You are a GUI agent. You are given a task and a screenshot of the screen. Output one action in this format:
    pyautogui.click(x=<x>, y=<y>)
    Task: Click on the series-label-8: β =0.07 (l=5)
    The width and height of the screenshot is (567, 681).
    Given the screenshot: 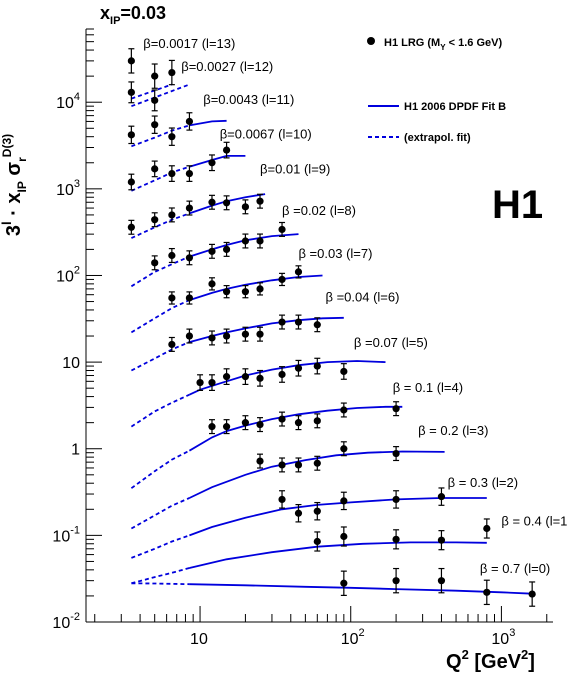 What is the action you would take?
    pyautogui.click(x=391, y=342)
    